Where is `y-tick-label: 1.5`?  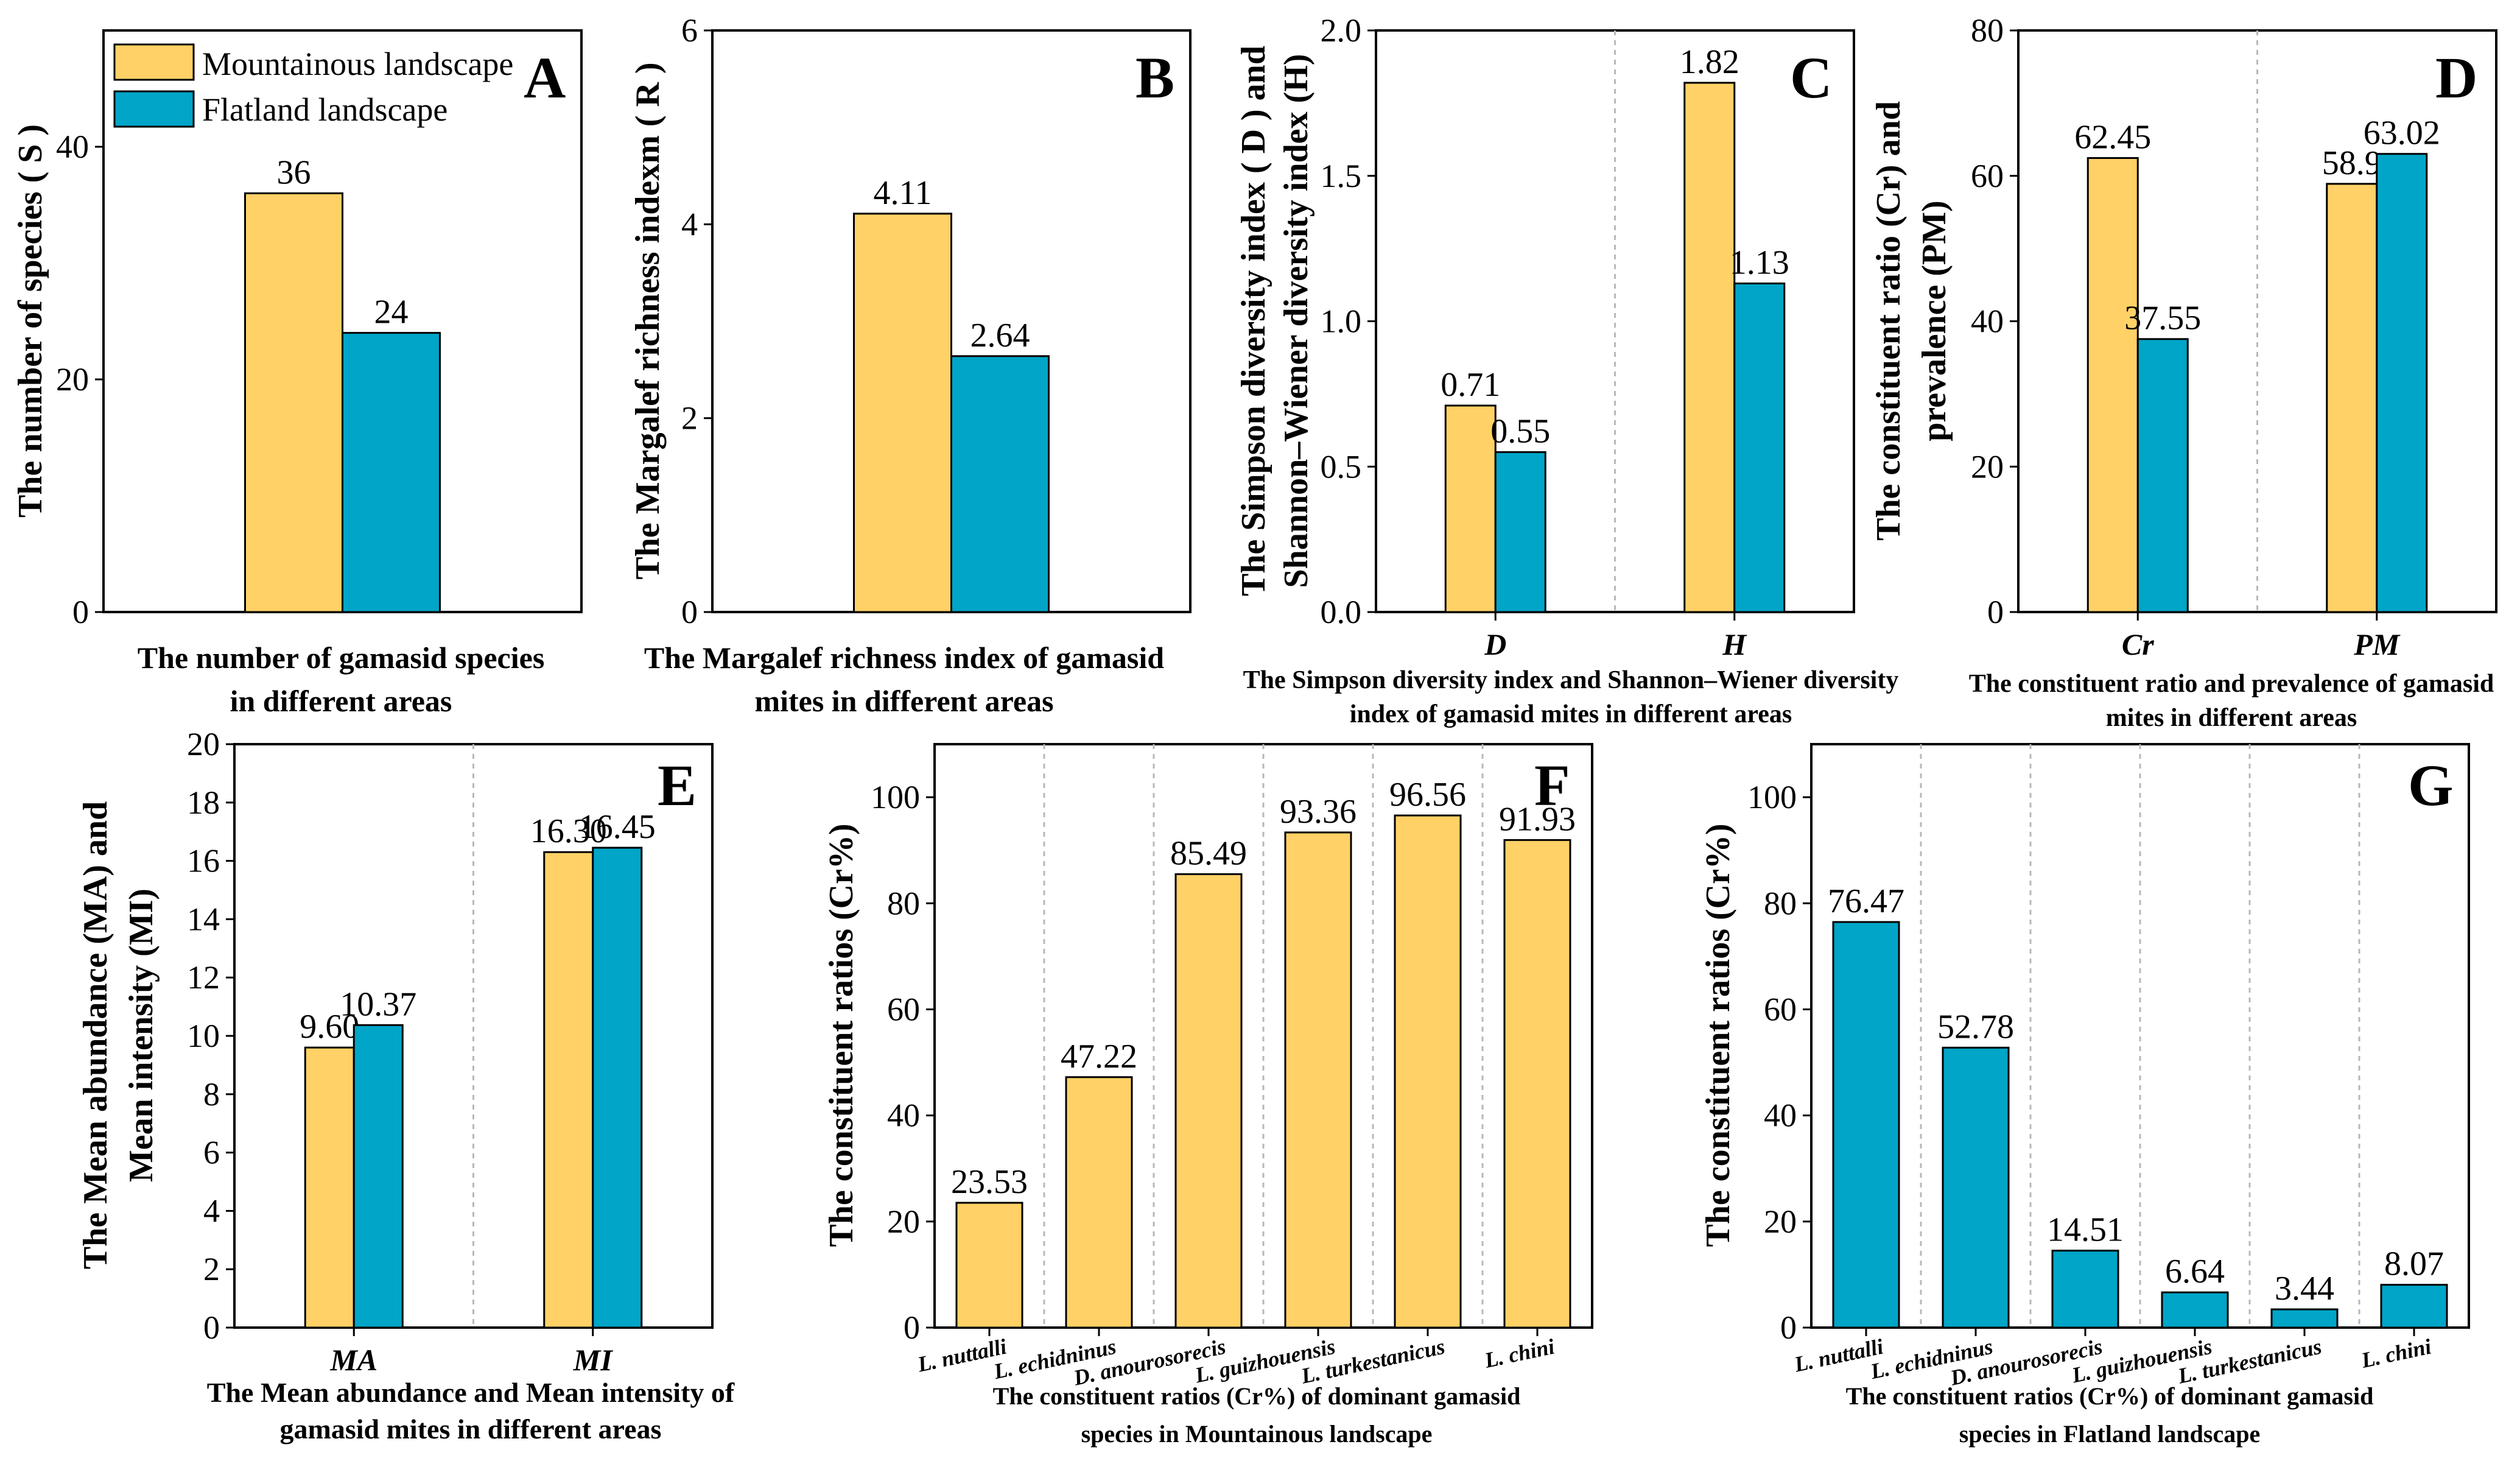 y-tick-label: 1.5 is located at coordinates (1341, 176).